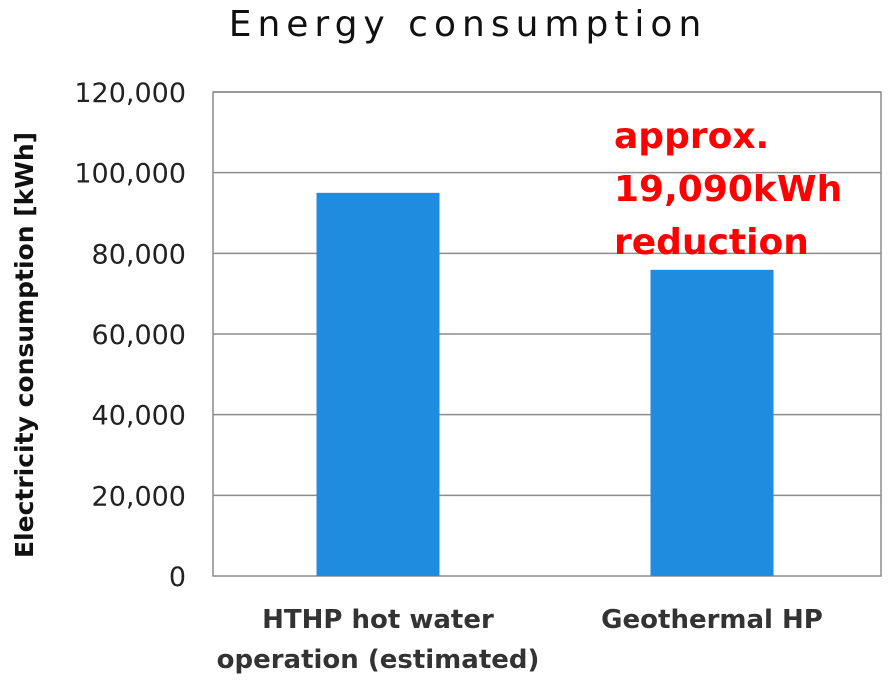 The width and height of the screenshot is (895, 687). Describe the element at coordinates (130, 93) in the screenshot. I see `y-tick-label: 120,000` at that location.